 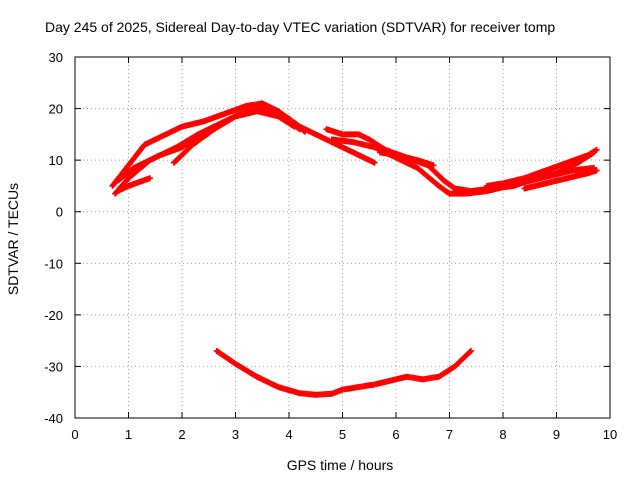 What do you see at coordinates (340, 465) in the screenshot?
I see `x-axis-title: GPS time / hours` at bounding box center [340, 465].